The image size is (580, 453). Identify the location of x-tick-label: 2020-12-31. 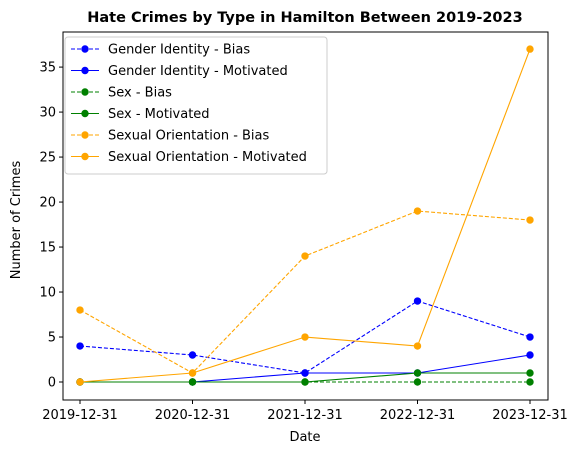
(193, 415).